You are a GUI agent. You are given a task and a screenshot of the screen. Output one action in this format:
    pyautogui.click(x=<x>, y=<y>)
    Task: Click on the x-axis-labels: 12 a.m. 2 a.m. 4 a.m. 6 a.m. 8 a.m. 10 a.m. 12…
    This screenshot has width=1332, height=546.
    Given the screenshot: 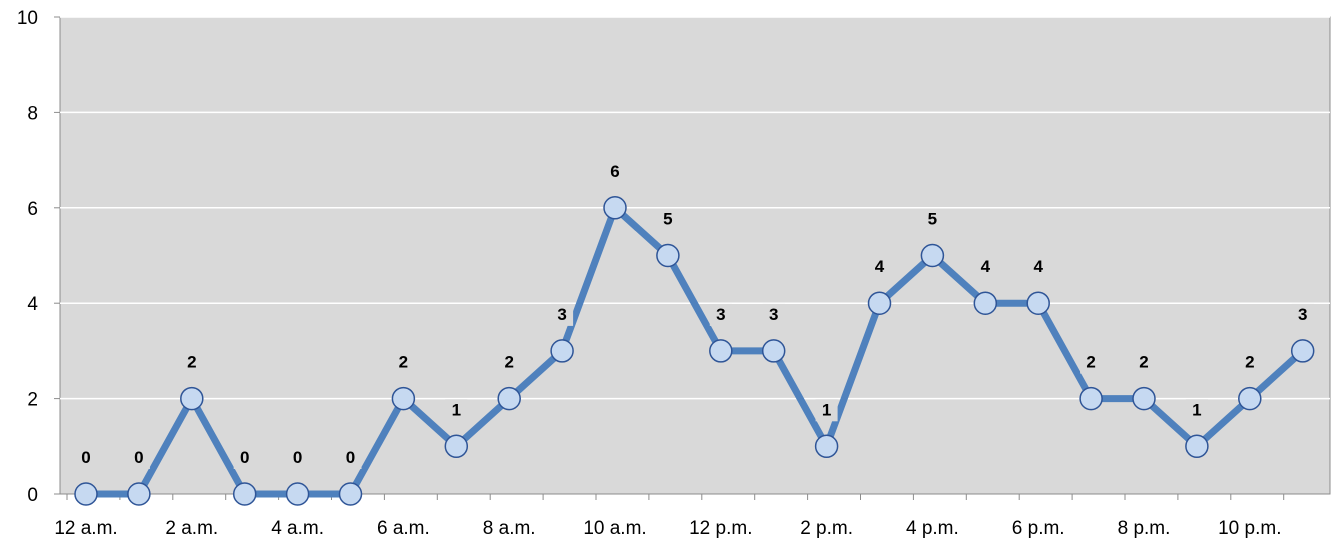 What is the action you would take?
    pyautogui.click(x=667, y=528)
    